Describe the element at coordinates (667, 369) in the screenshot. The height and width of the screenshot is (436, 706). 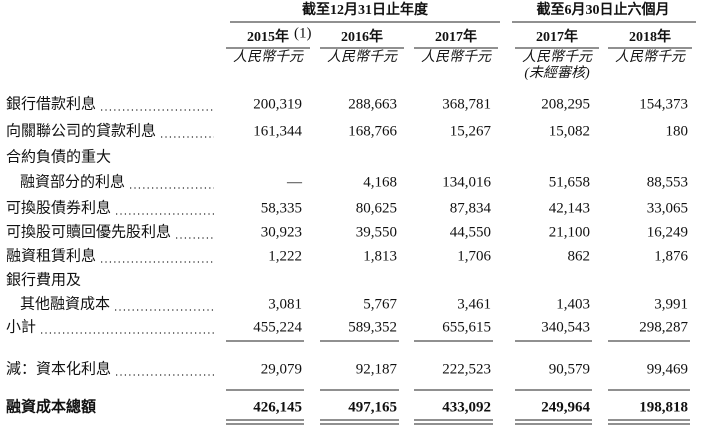
I see `cell-value: 99,469` at that location.